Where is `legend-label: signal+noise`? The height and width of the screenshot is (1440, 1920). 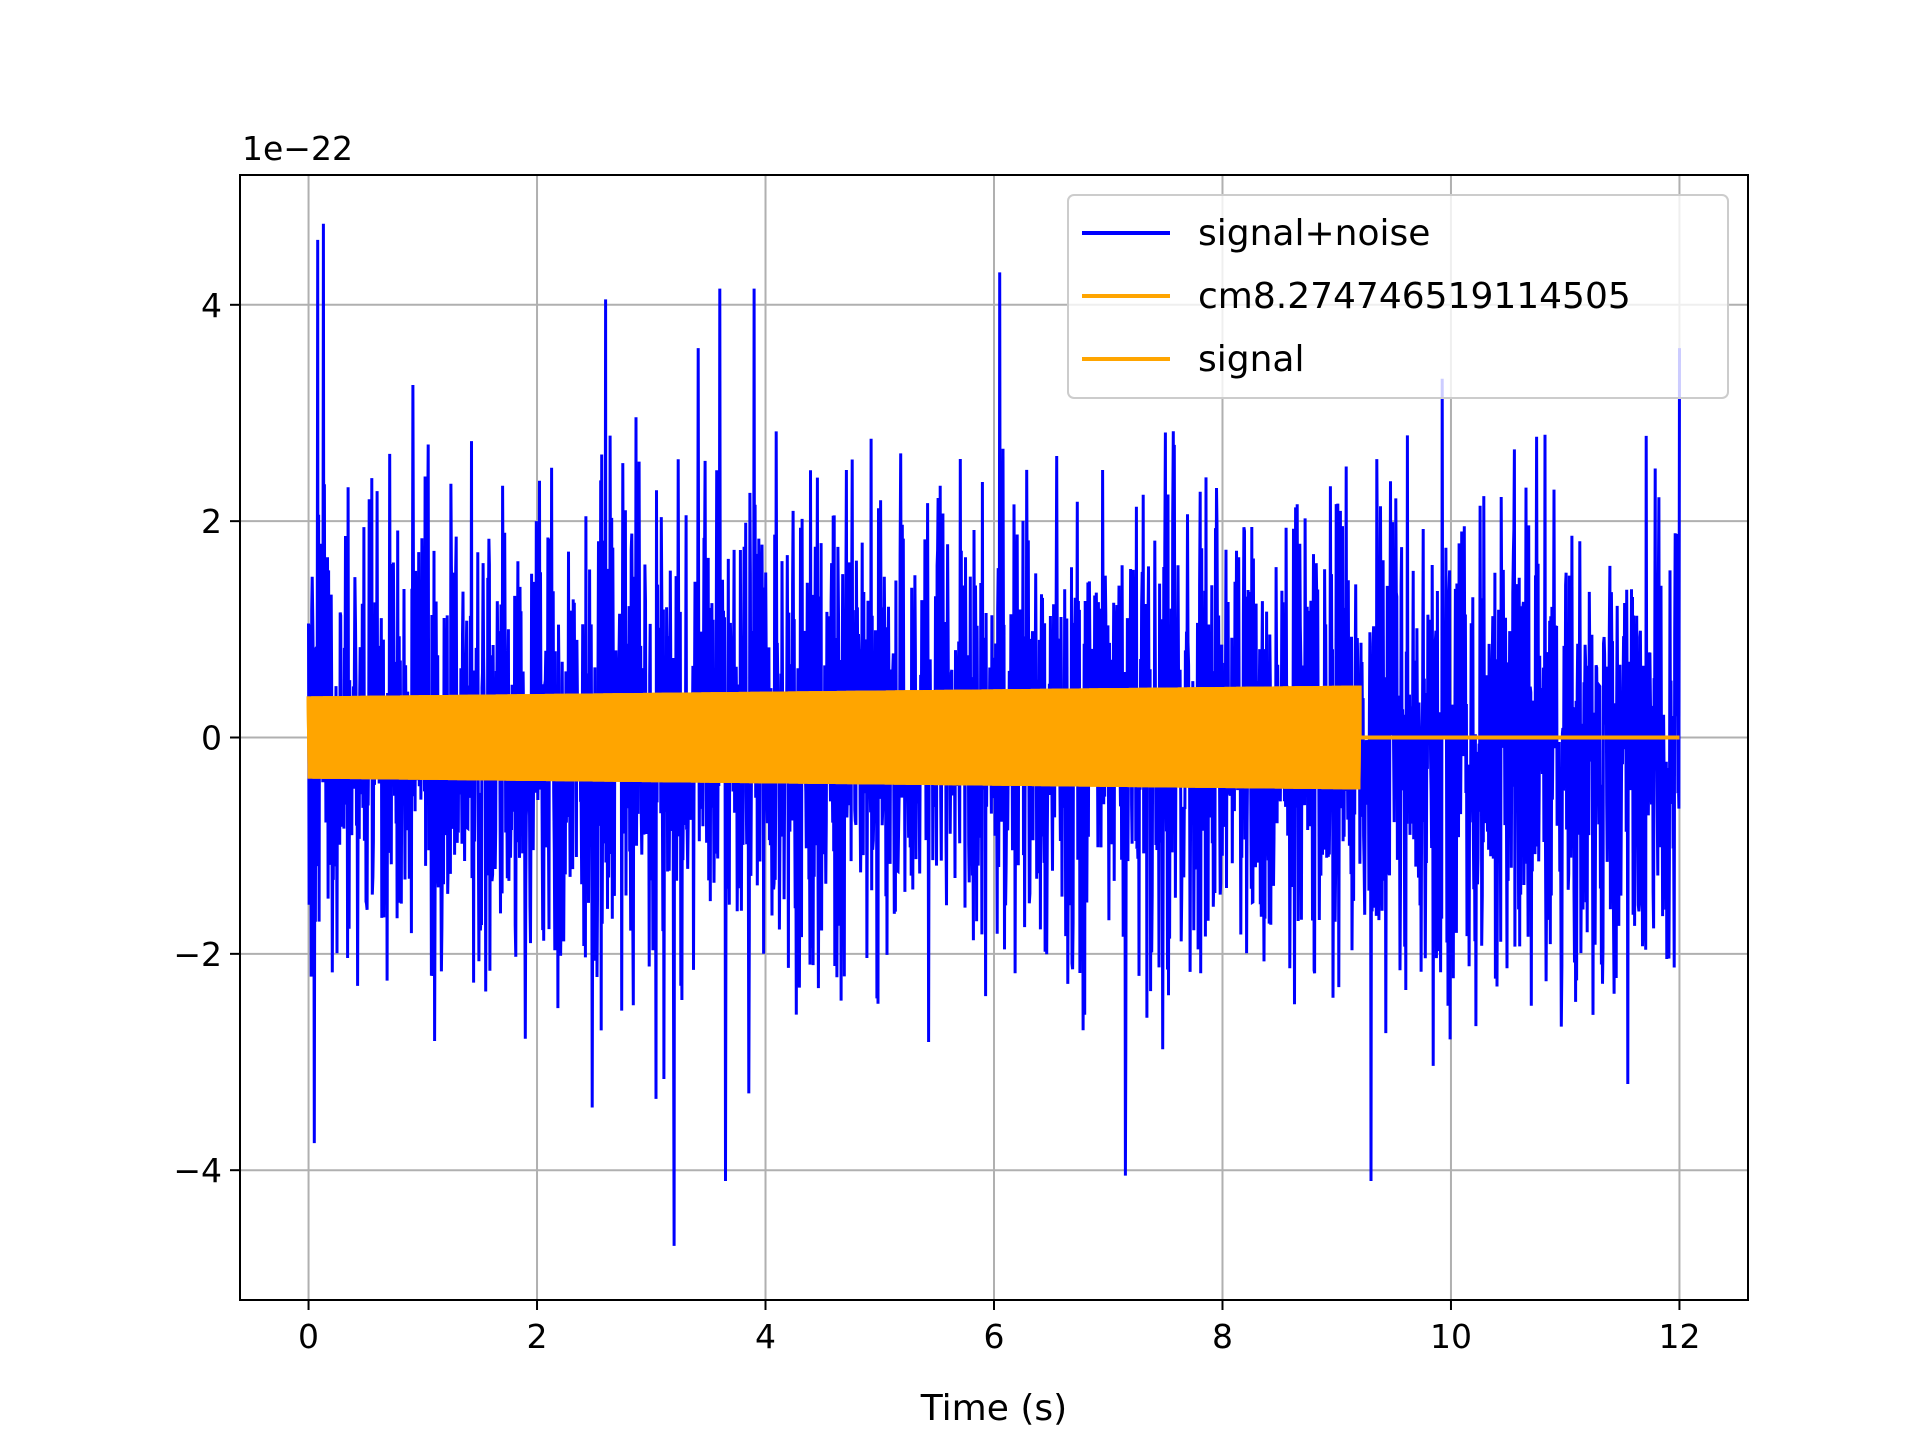 legend-label: signal+noise is located at coordinates (1314, 233).